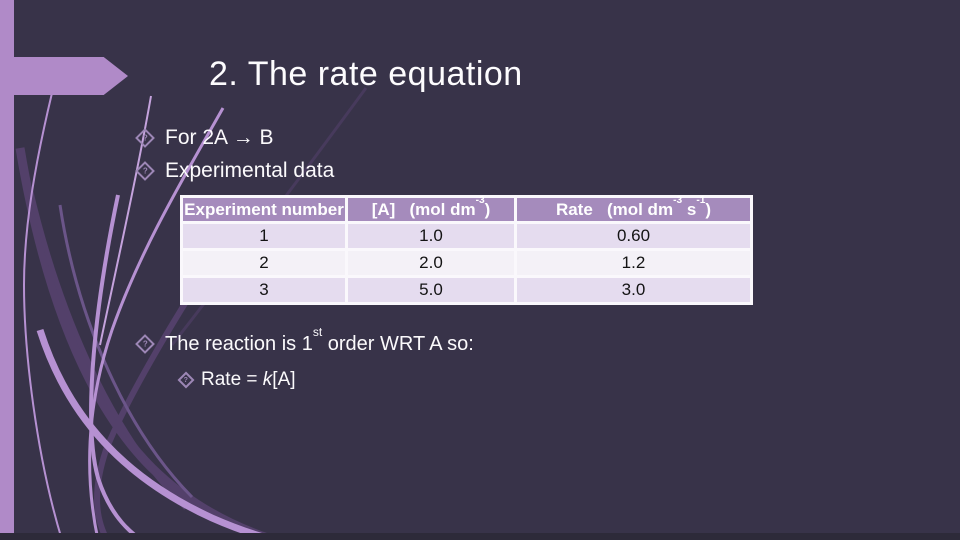  Describe the element at coordinates (431, 290) in the screenshot. I see `cell-concentration: 5.0` at that location.